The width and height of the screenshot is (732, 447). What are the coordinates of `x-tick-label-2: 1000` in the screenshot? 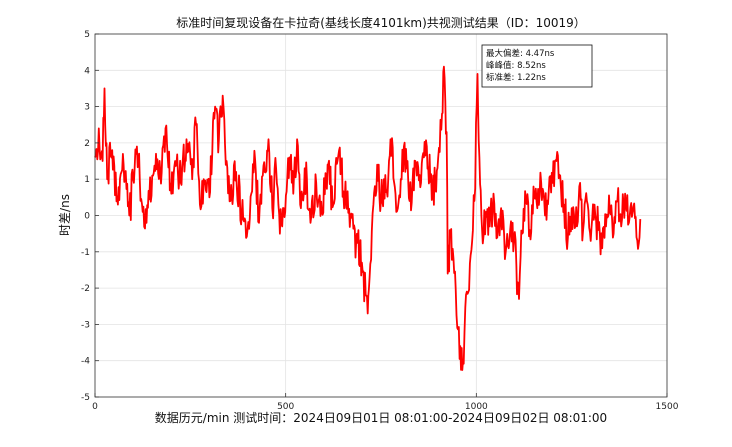 It's located at (476, 407).